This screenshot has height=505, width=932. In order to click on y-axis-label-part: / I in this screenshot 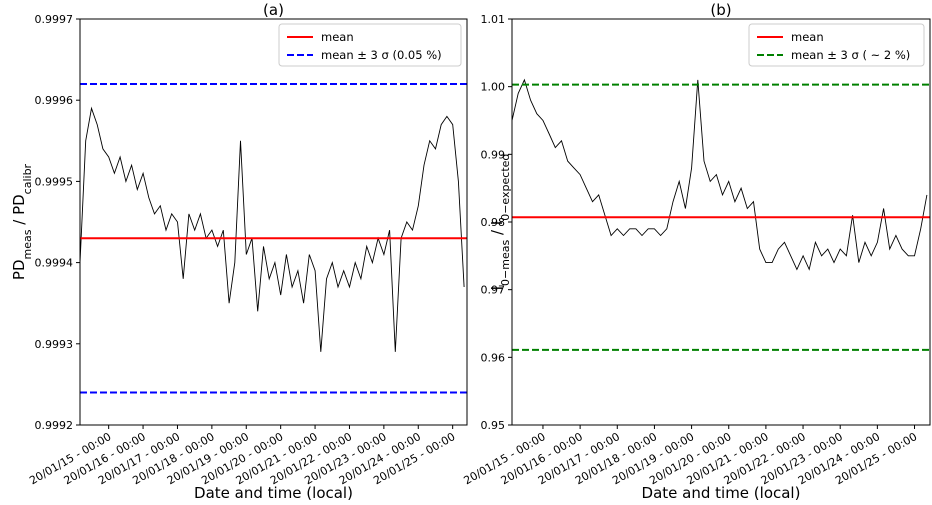, I will do `click(497, 230)`.